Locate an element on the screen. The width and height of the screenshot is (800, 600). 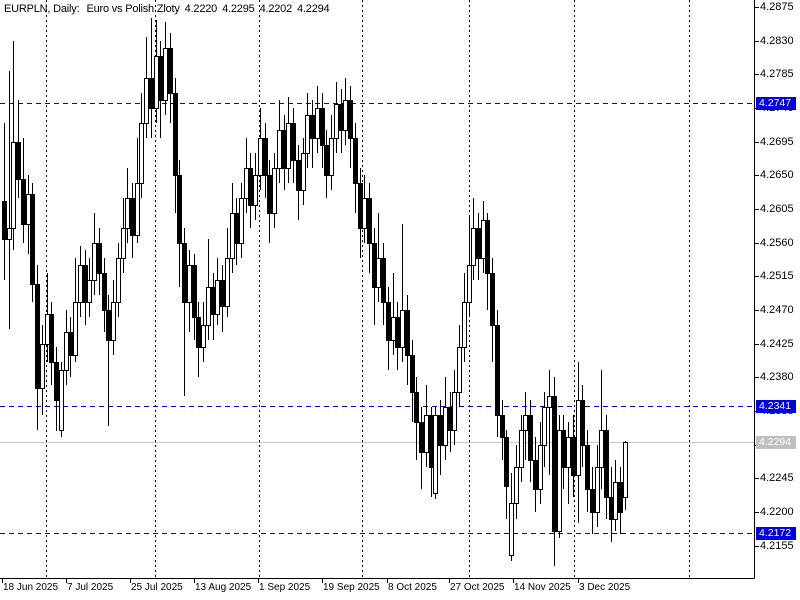
price-tick-label: 4.2830 is located at coordinates (777, 41).